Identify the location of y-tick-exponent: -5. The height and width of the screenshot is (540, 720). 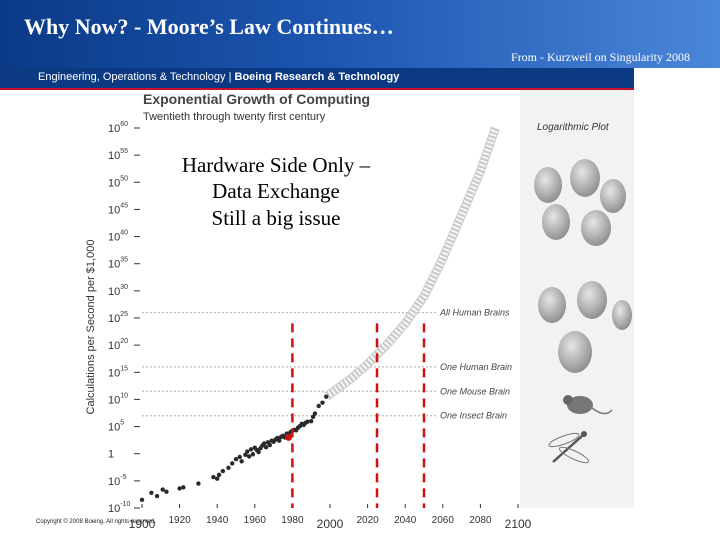
(123, 477).